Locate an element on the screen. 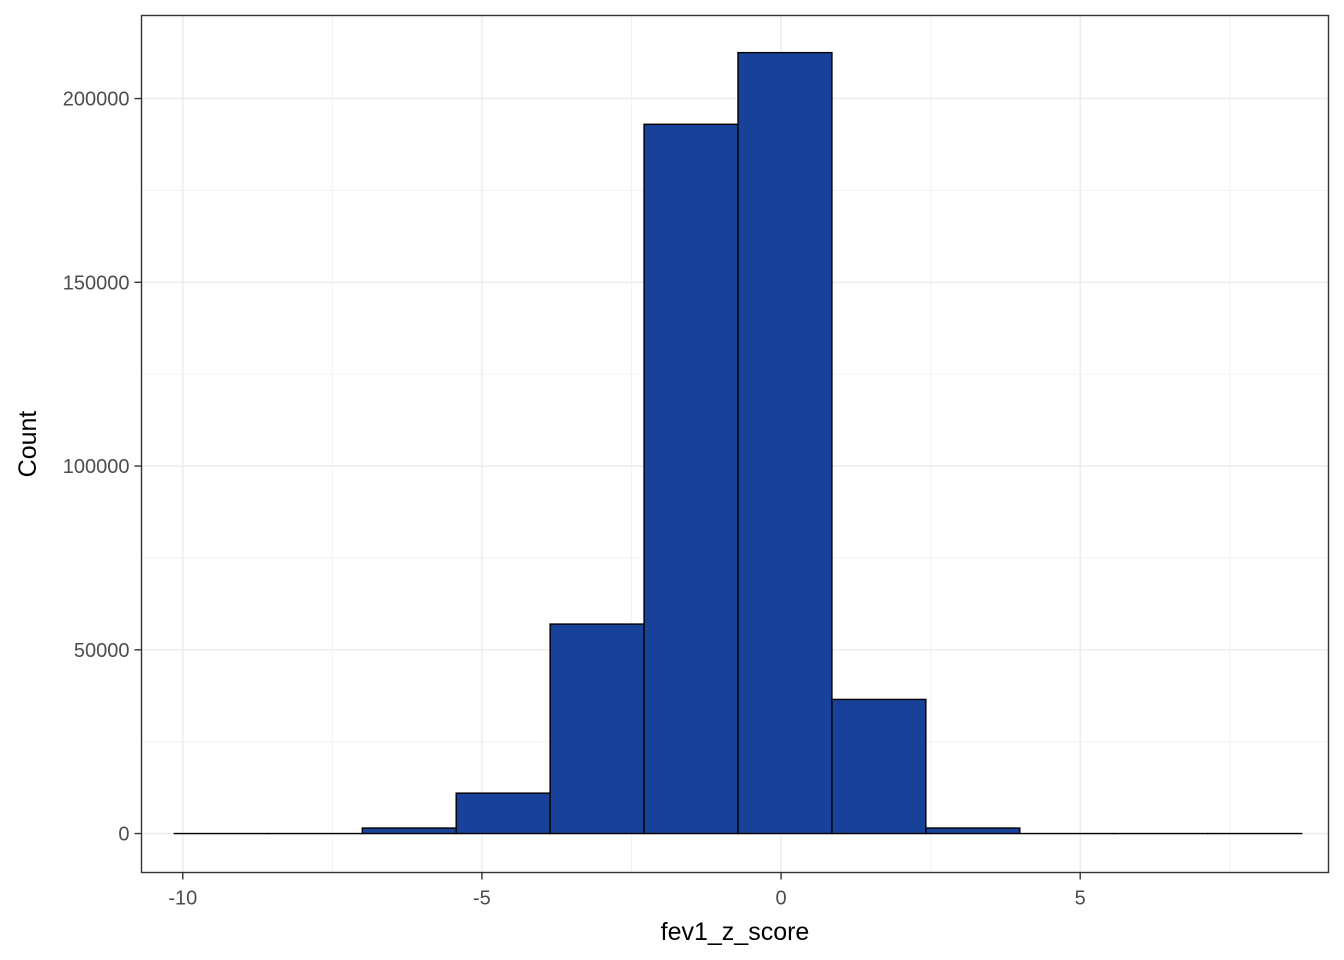 This screenshot has height=960, width=1344. x-tick-label: 0 is located at coordinates (781, 899).